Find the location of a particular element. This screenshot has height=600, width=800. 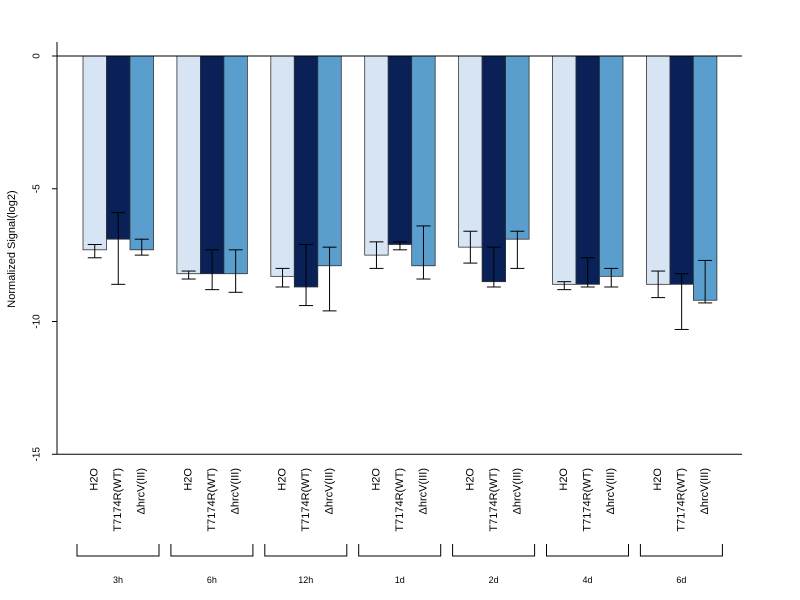

group-label: 6h is located at coordinates (212, 580).